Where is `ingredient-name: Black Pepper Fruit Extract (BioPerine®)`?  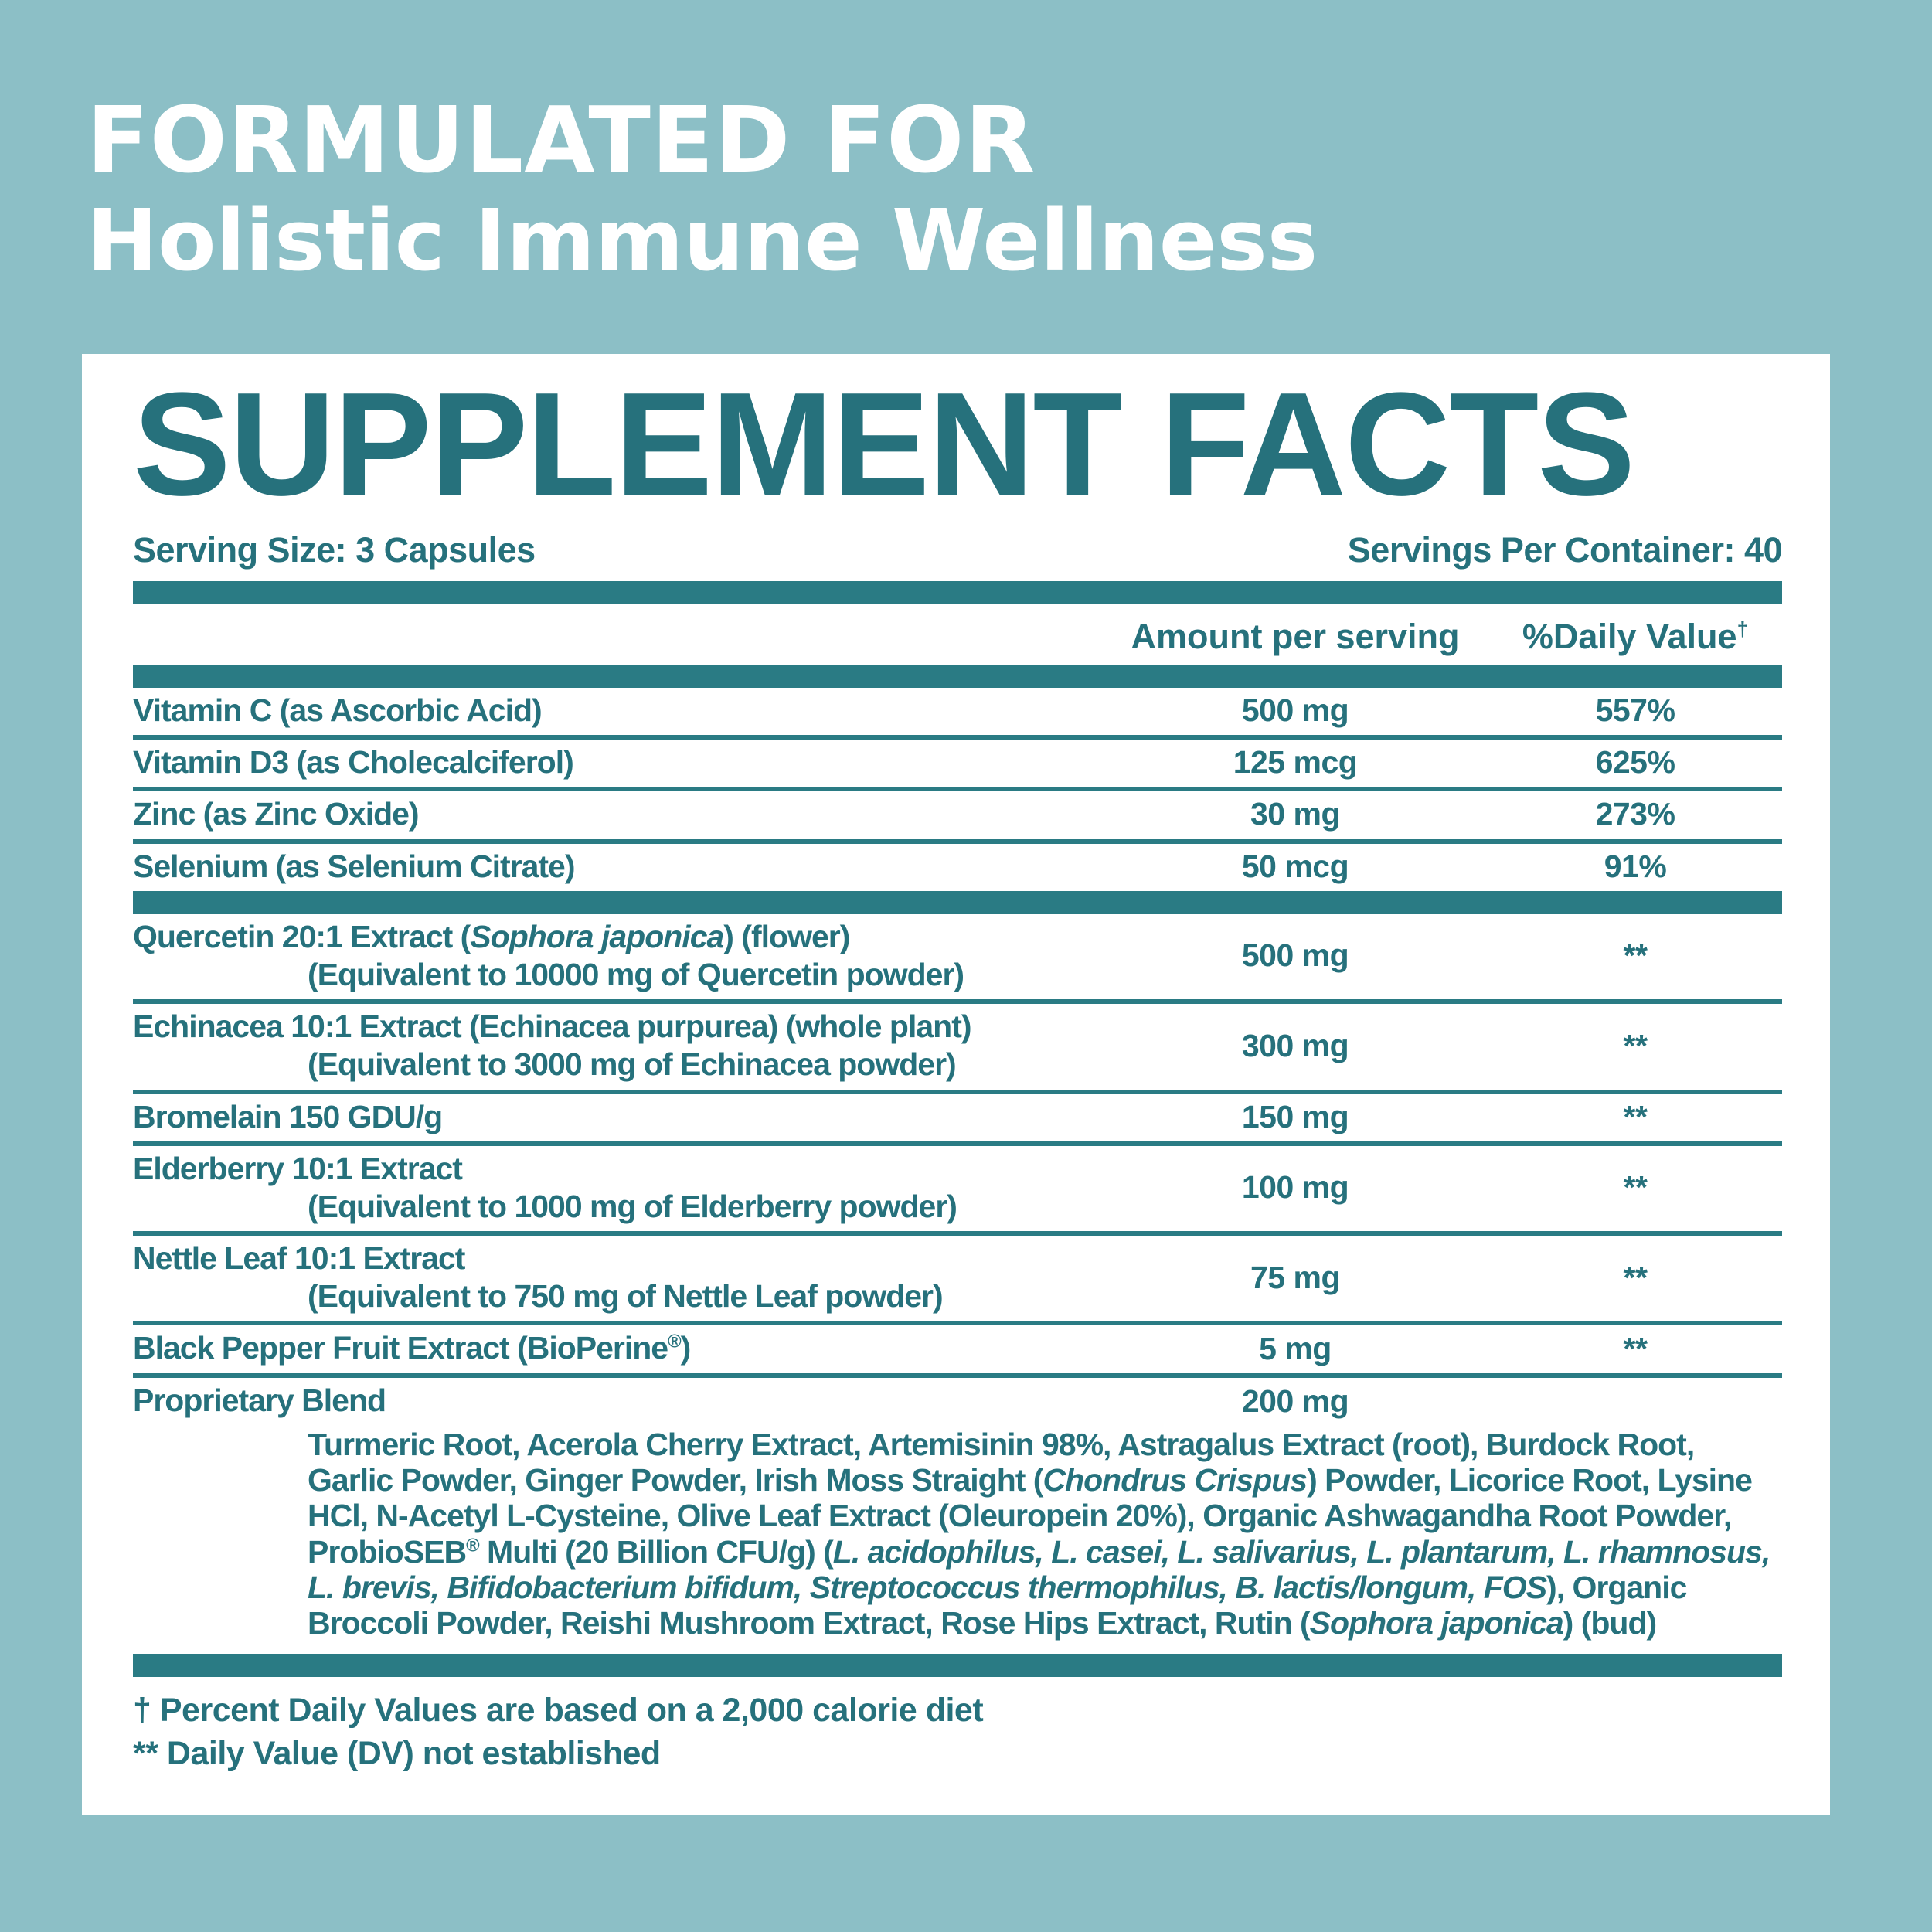 ingredient-name: Black Pepper Fruit Extract (BioPerine®) is located at coordinates (617, 1348).